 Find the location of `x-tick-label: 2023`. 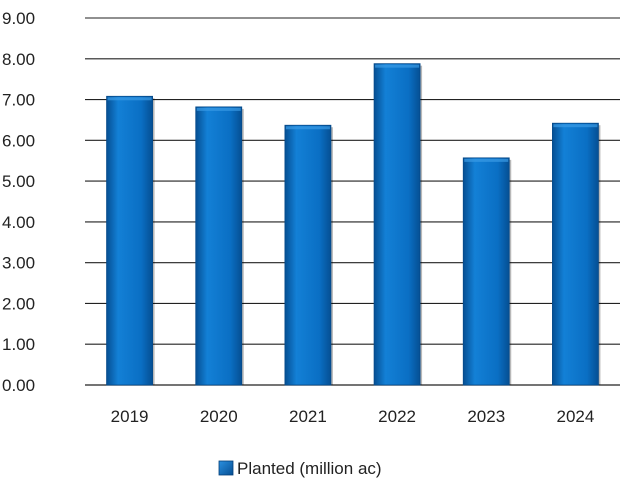

x-tick-label: 2023 is located at coordinates (486, 416).